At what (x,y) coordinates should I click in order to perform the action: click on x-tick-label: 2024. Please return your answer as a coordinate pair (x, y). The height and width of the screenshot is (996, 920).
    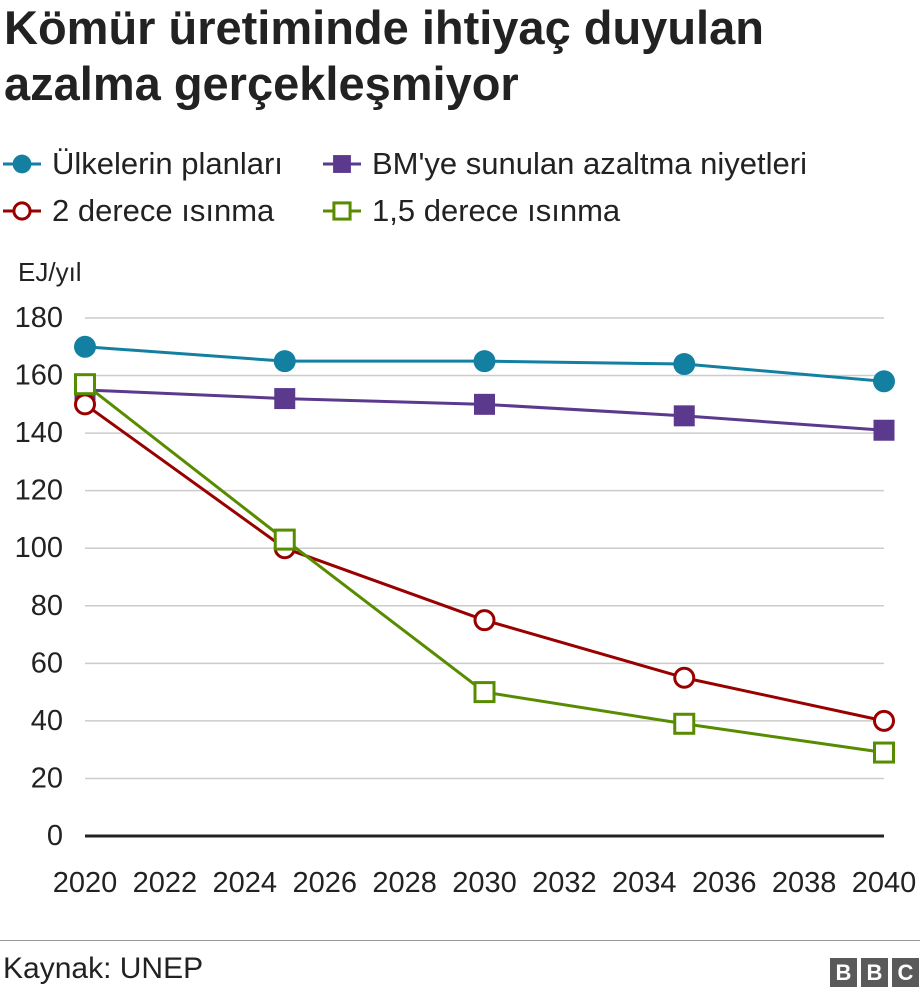
    Looking at the image, I should click on (245, 883).